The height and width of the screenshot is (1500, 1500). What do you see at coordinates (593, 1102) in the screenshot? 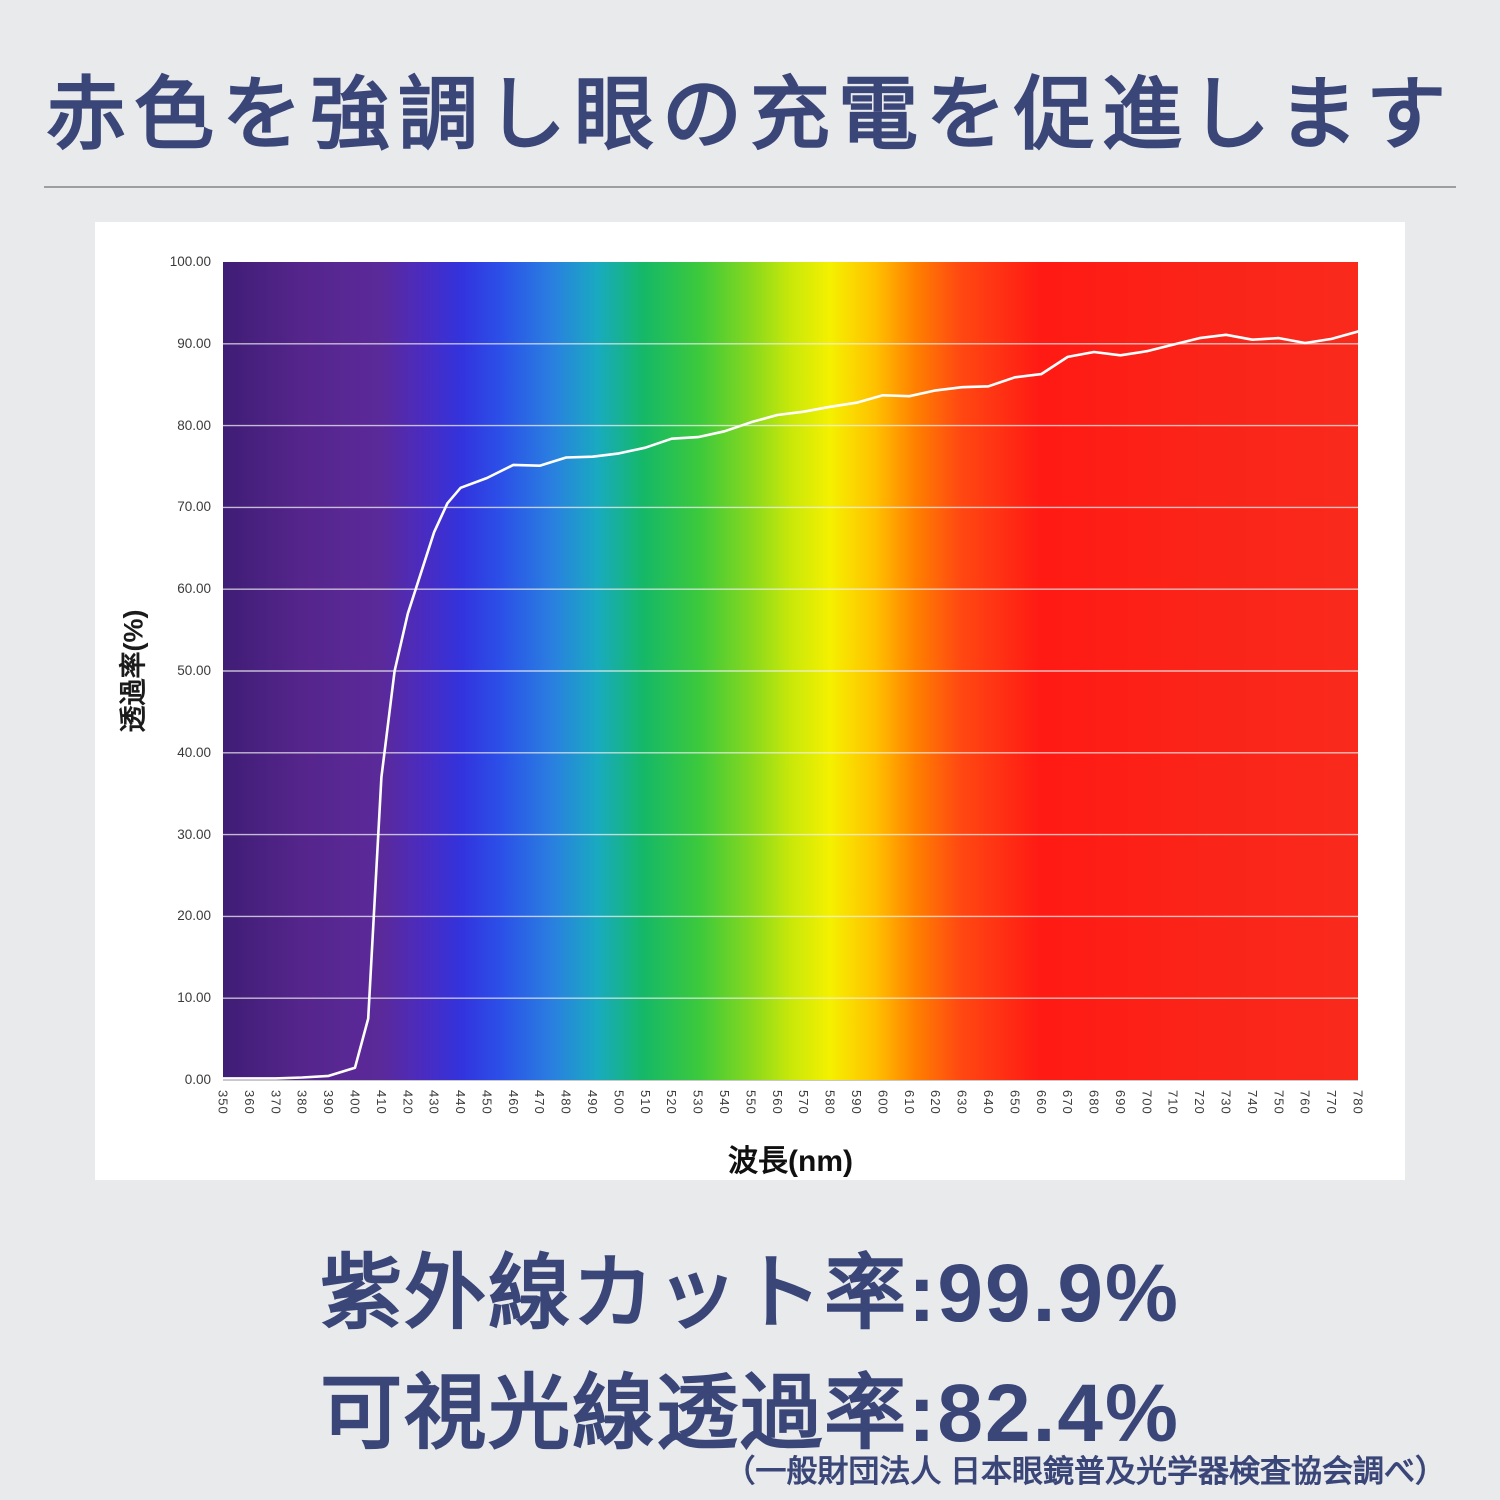
I see `x-tick-label: 490` at bounding box center [593, 1102].